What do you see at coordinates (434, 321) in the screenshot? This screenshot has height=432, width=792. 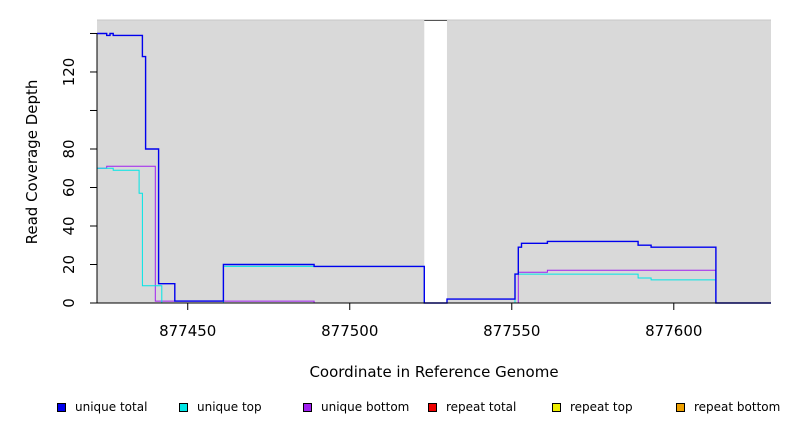 I see `x-axis: 877450 877500 877550 877600` at bounding box center [434, 321].